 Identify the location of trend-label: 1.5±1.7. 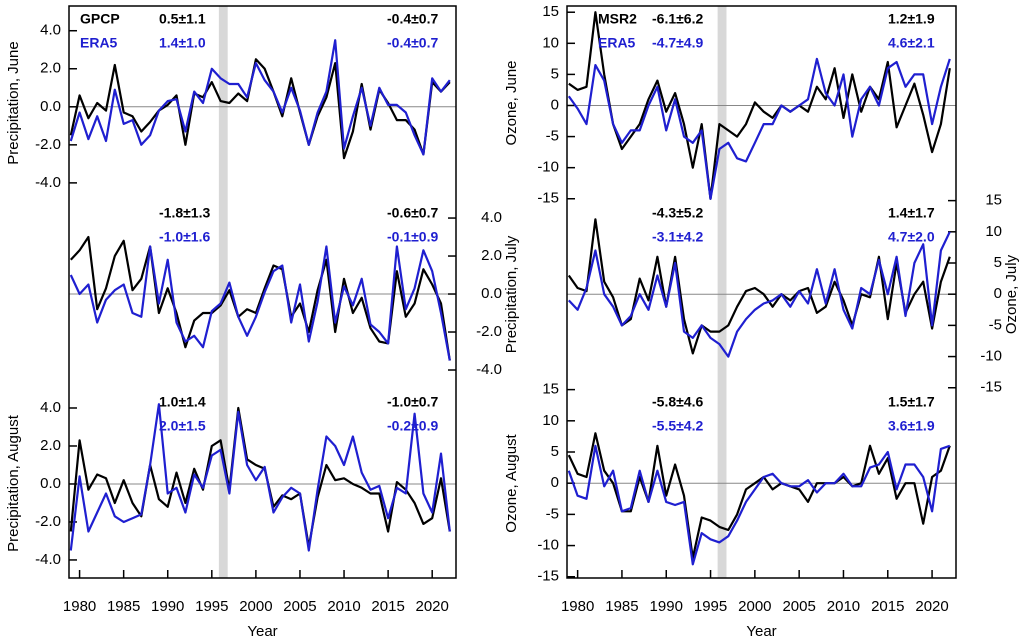
(911, 402).